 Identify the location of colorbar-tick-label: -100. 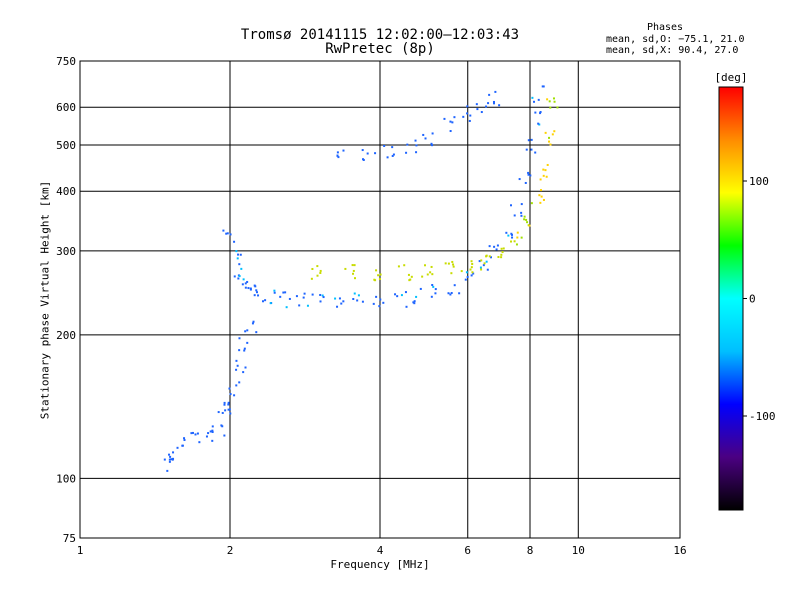
(762, 416).